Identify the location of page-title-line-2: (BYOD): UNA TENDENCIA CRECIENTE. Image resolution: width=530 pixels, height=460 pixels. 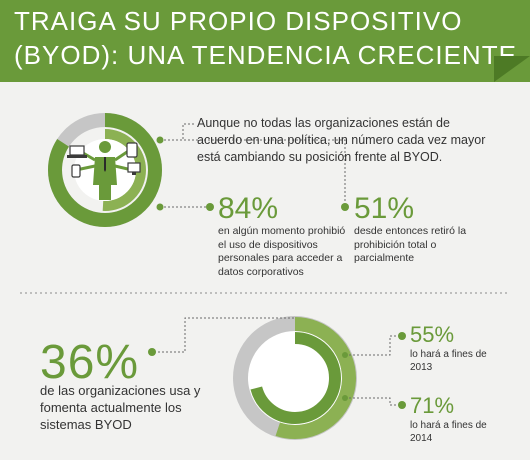
(265, 55).